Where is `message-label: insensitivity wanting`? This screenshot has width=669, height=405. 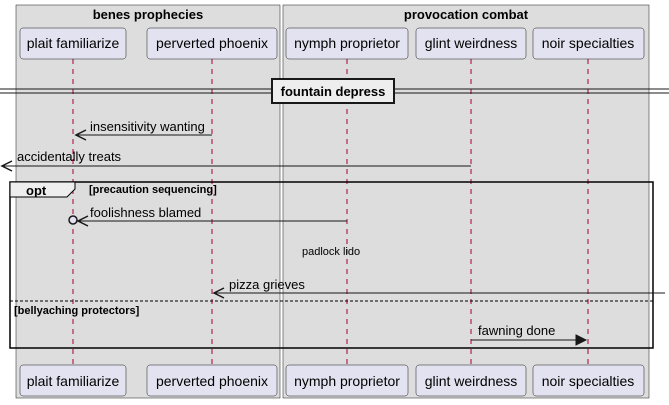 message-label: insensitivity wanting is located at coordinates (147, 126).